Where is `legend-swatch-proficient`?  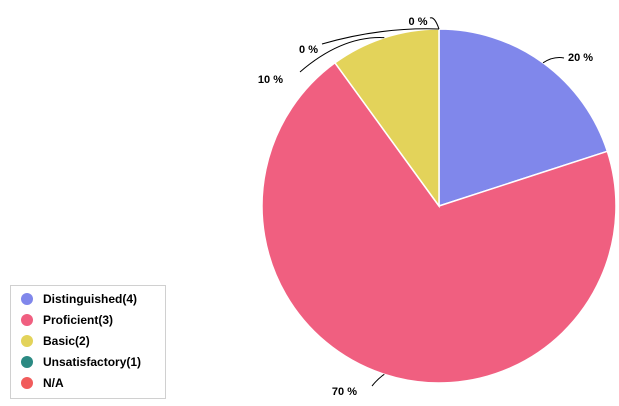
legend-swatch-proficient is located at coordinates (27, 319).